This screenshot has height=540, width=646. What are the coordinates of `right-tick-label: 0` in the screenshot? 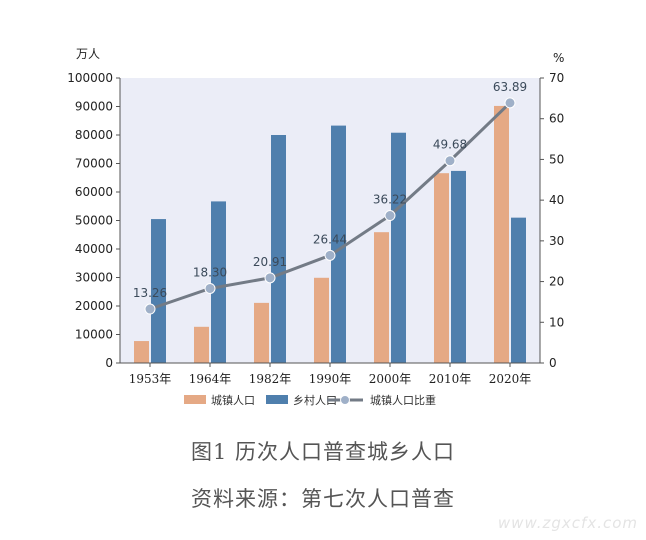 It's located at (553, 363).